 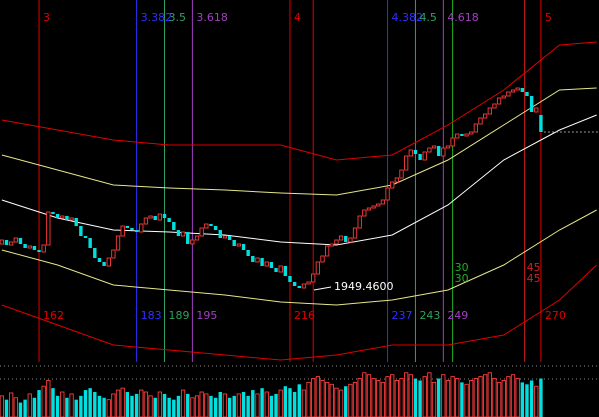 What do you see at coordinates (402, 315) in the screenshot?
I see `count-label: 237` at bounding box center [402, 315].